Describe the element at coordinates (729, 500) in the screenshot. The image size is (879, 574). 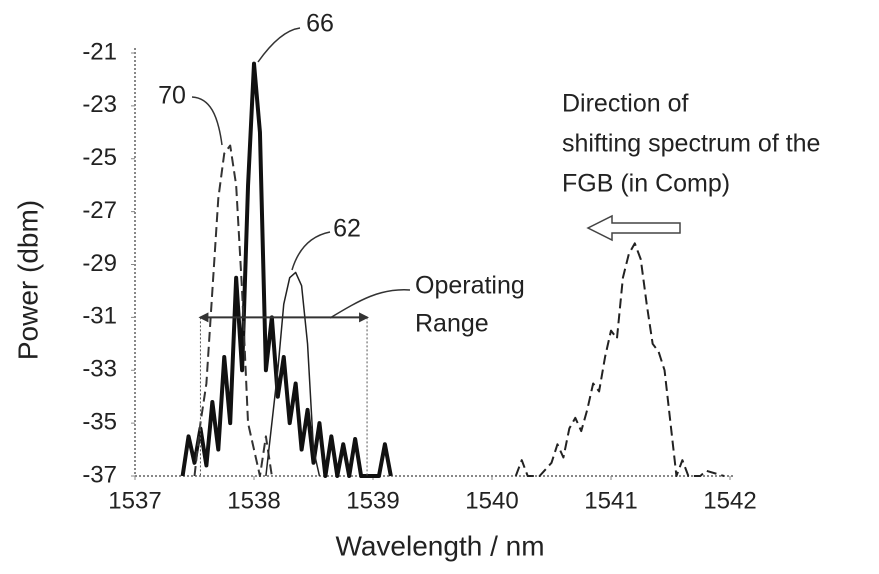
I see `x-tick-label: 1542` at that location.